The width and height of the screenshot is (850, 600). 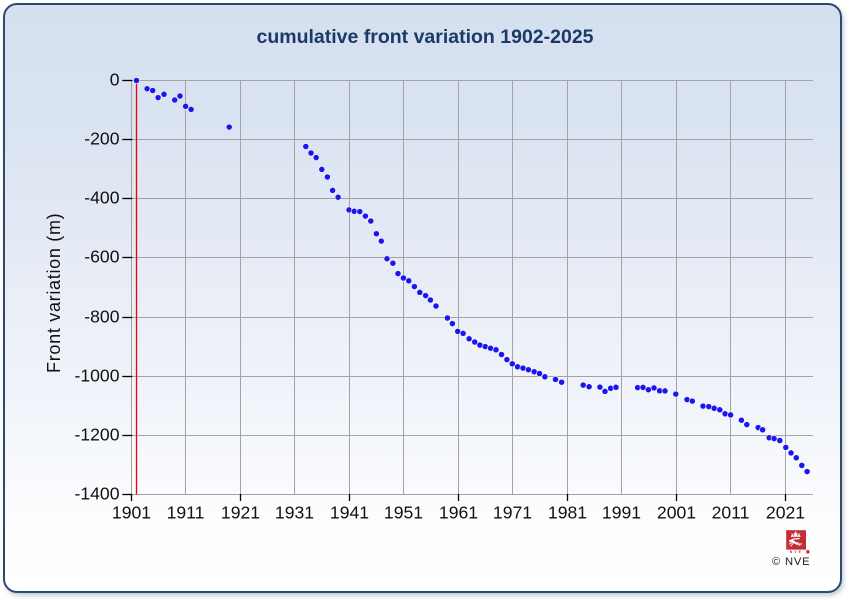 I want to click on svg-text: 1991, so click(x=621, y=513).